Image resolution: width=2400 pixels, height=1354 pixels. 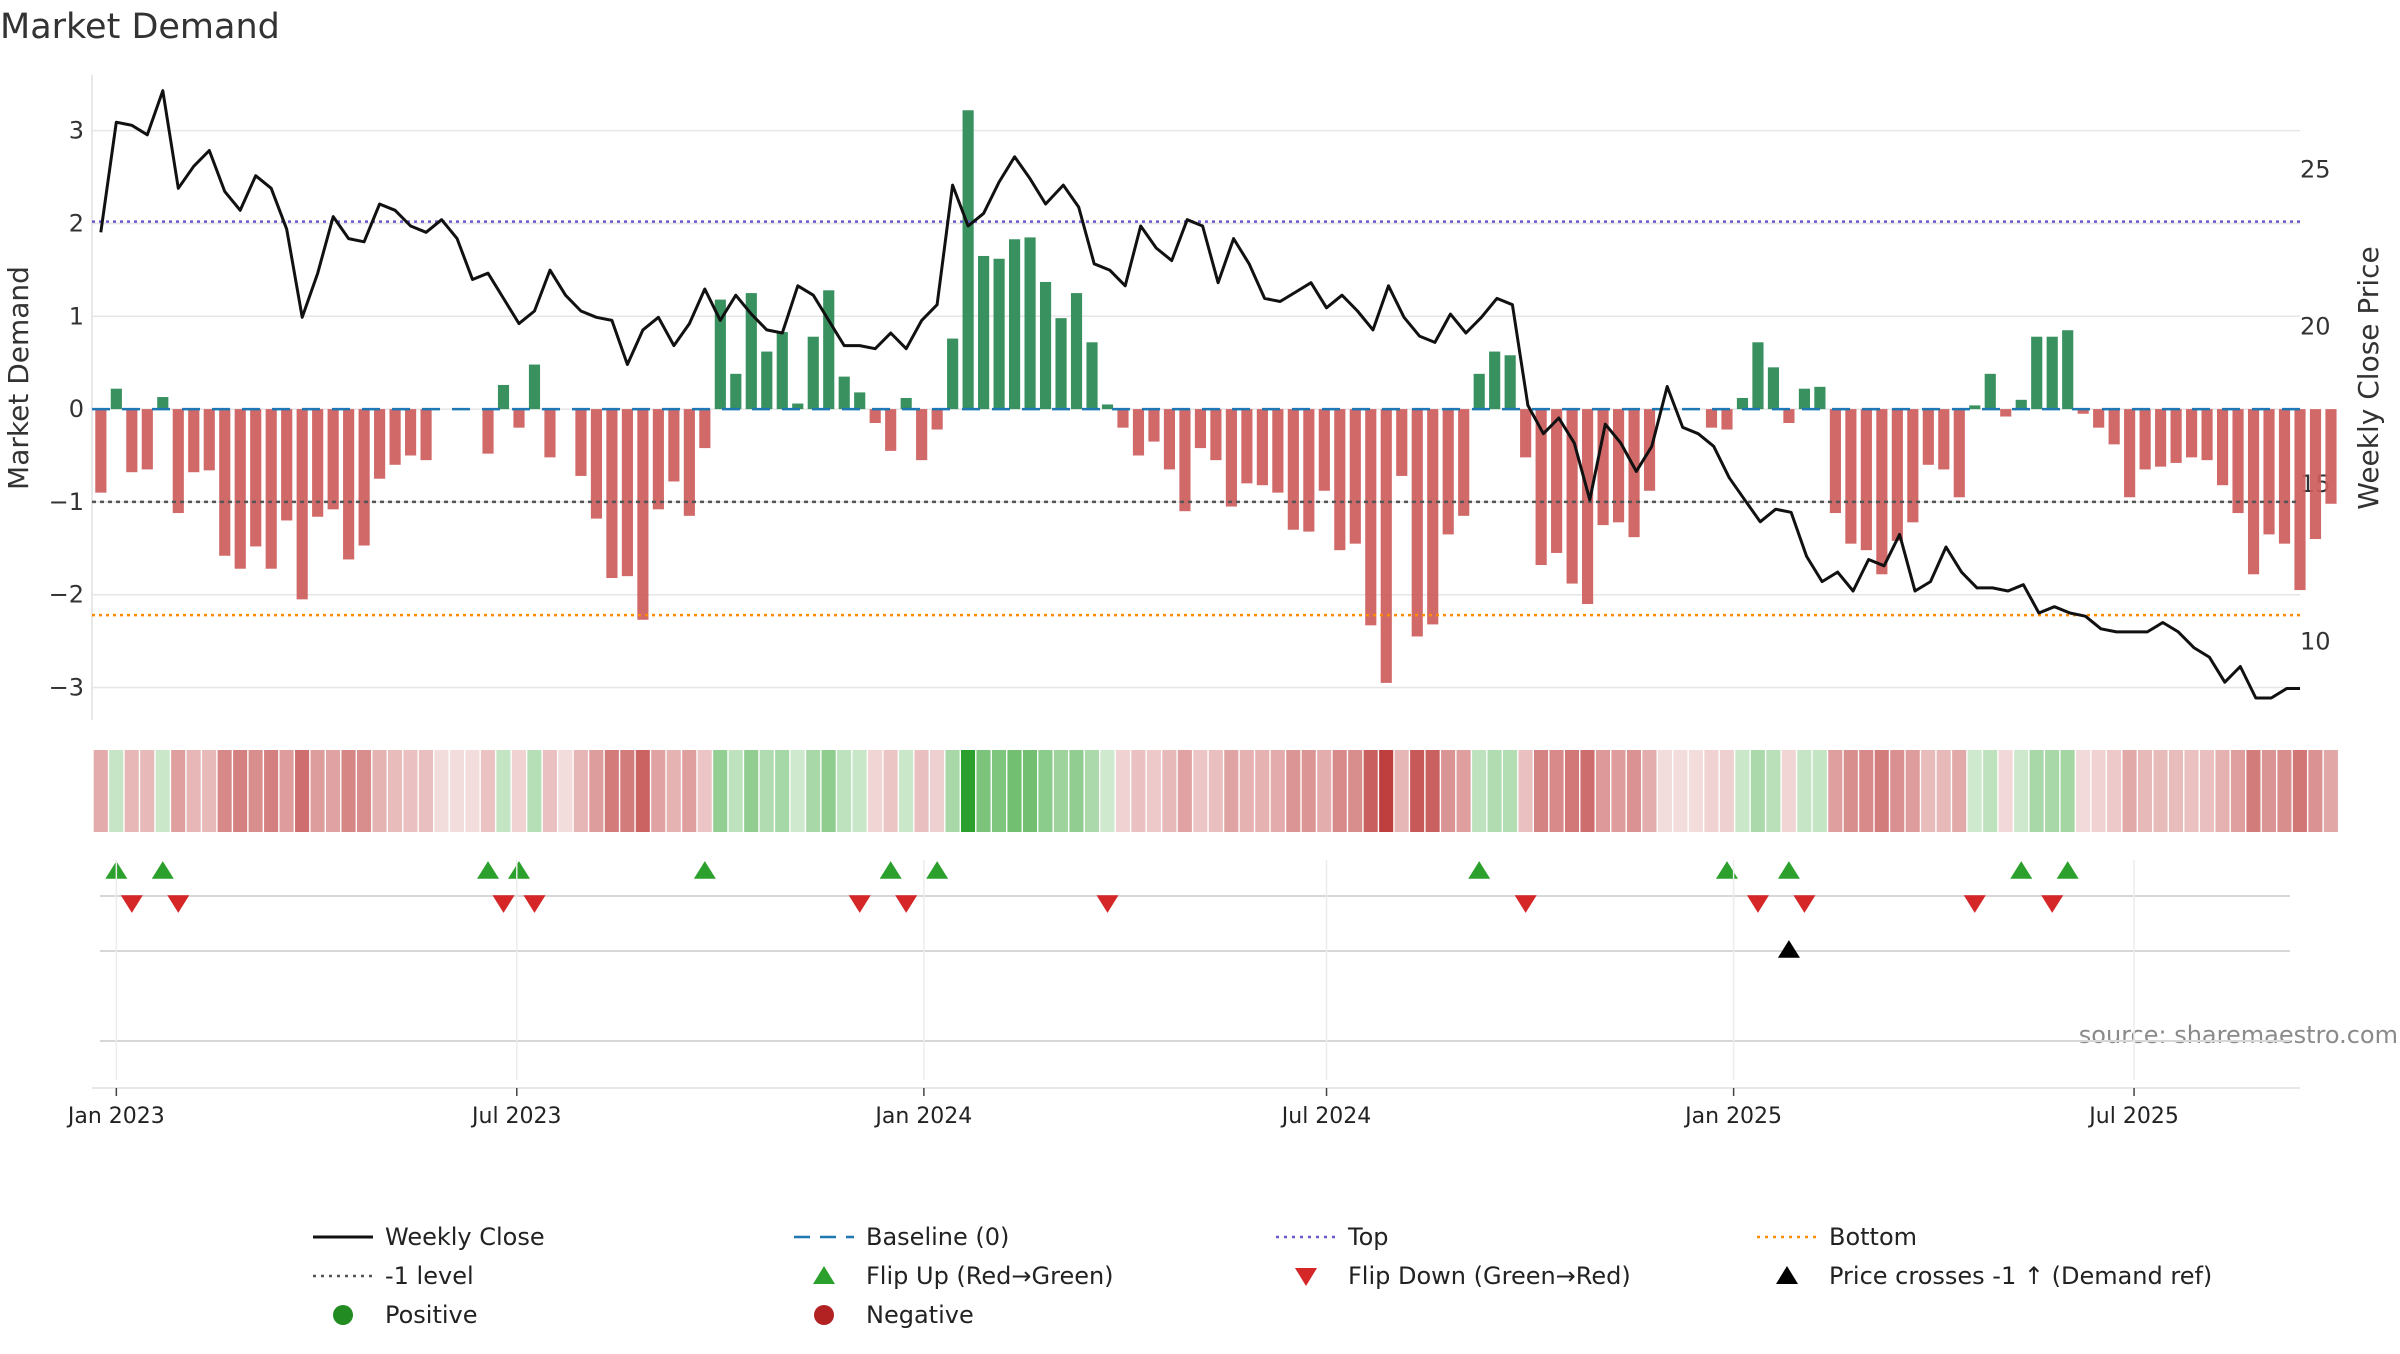 What do you see at coordinates (1195, 951) in the screenshot?
I see `signal-panels` at bounding box center [1195, 951].